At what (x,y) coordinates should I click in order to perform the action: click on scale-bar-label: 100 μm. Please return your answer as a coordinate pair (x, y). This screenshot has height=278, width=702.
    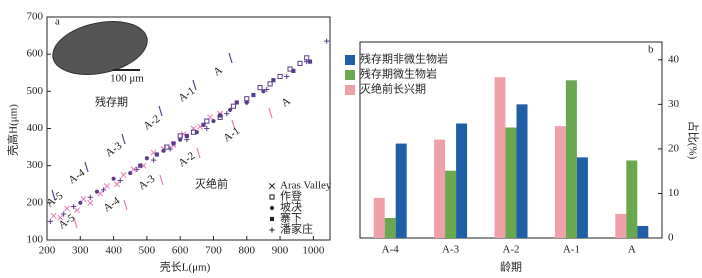
    Looking at the image, I should click on (127, 79).